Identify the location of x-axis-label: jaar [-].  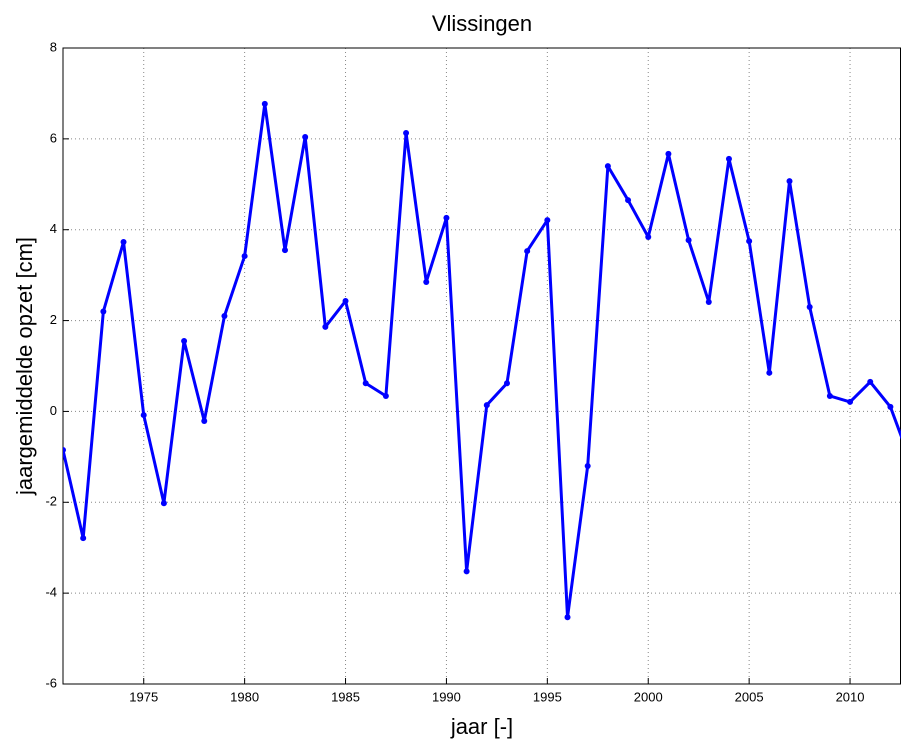
(481, 726).